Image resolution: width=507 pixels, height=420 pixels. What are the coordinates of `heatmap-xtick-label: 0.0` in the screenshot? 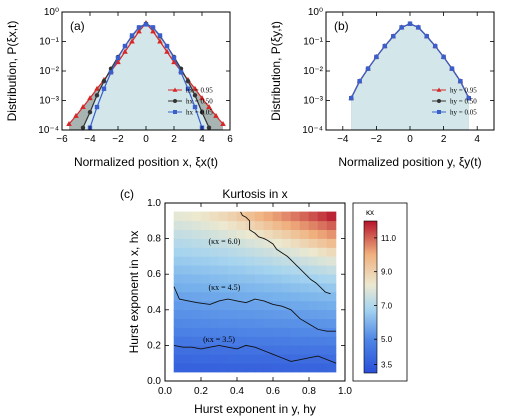 It's located at (165, 391).